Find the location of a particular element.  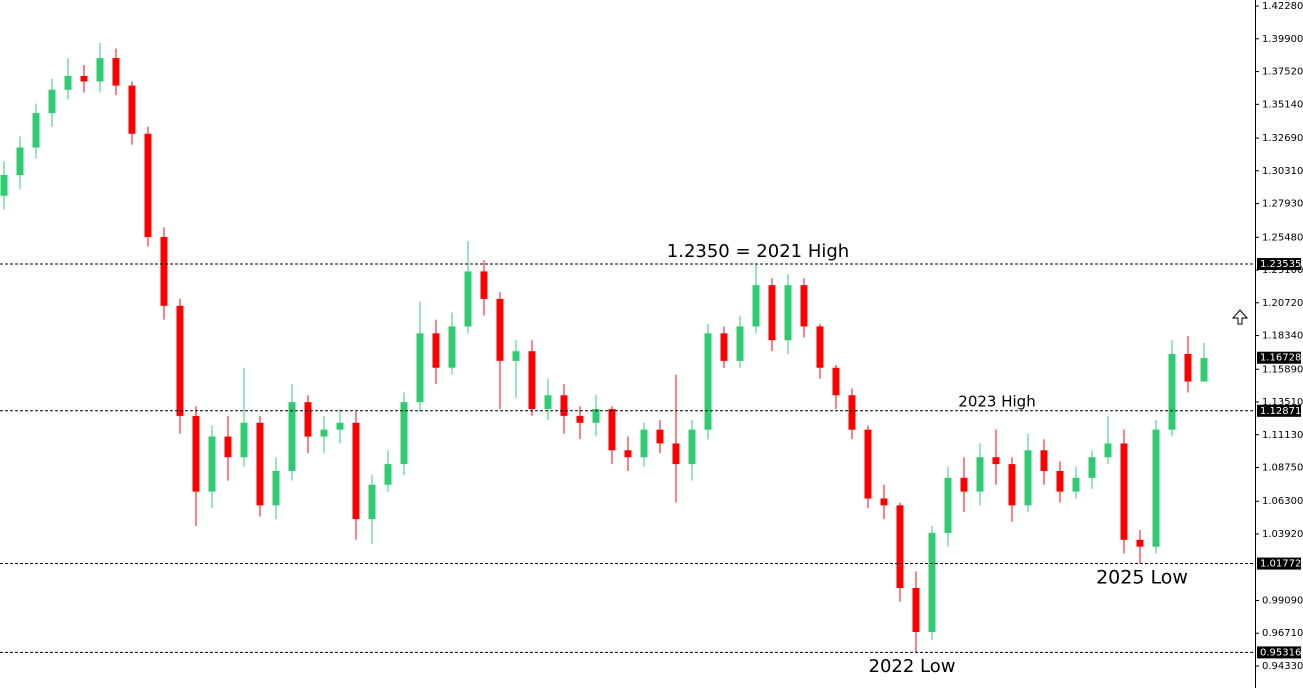

y-tick-label: 1.08750 is located at coordinates (1282, 468).